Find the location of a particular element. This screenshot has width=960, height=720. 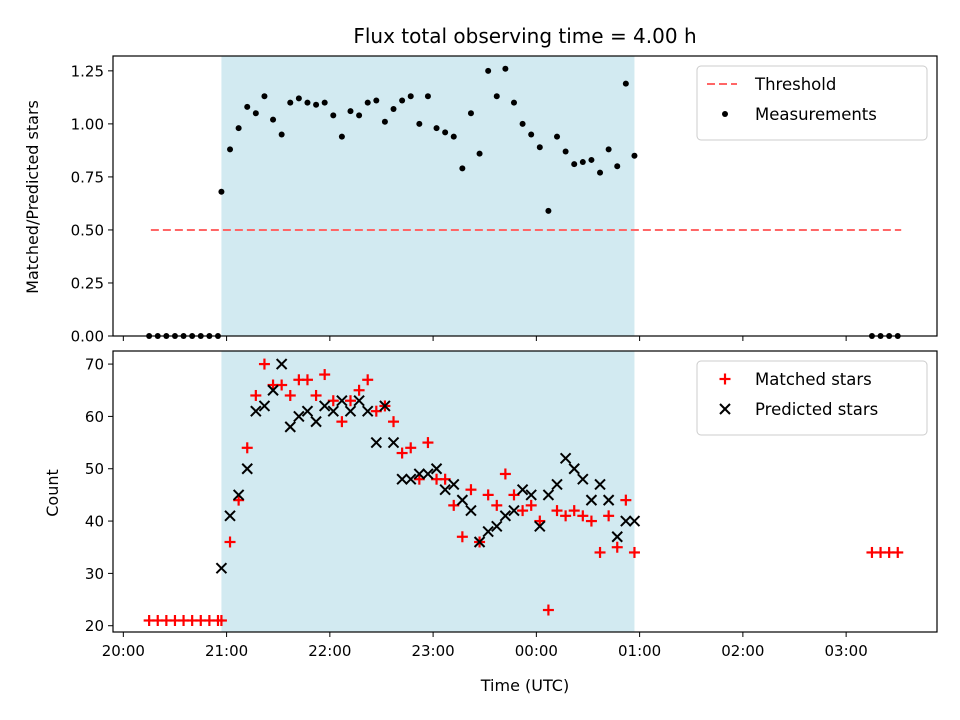

legend-measurement-swatch is located at coordinates (725, 114).